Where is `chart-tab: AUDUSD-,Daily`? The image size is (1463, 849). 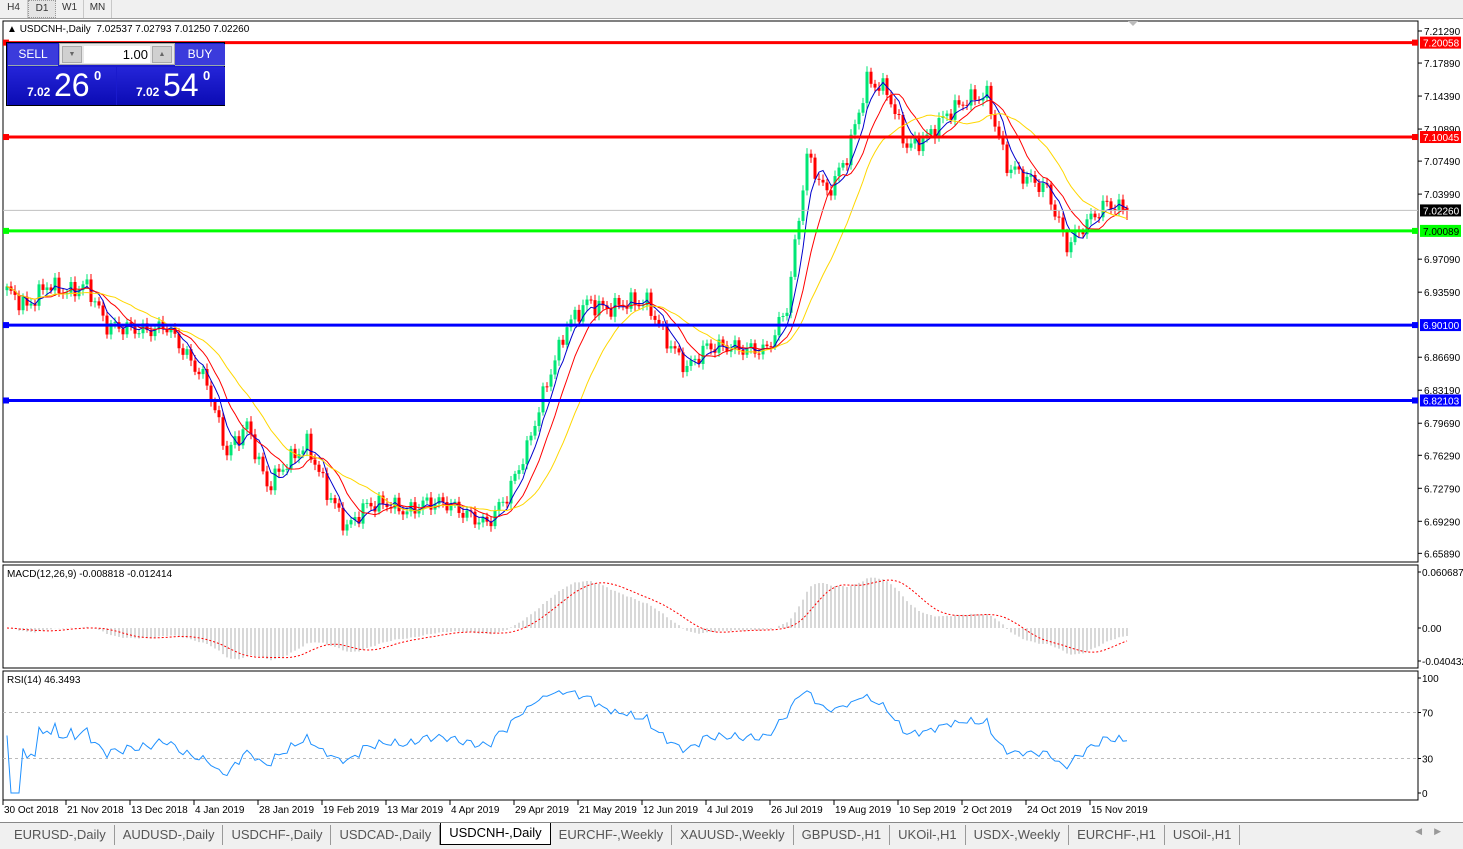 chart-tab: AUDUSD-,Daily is located at coordinates (169, 835).